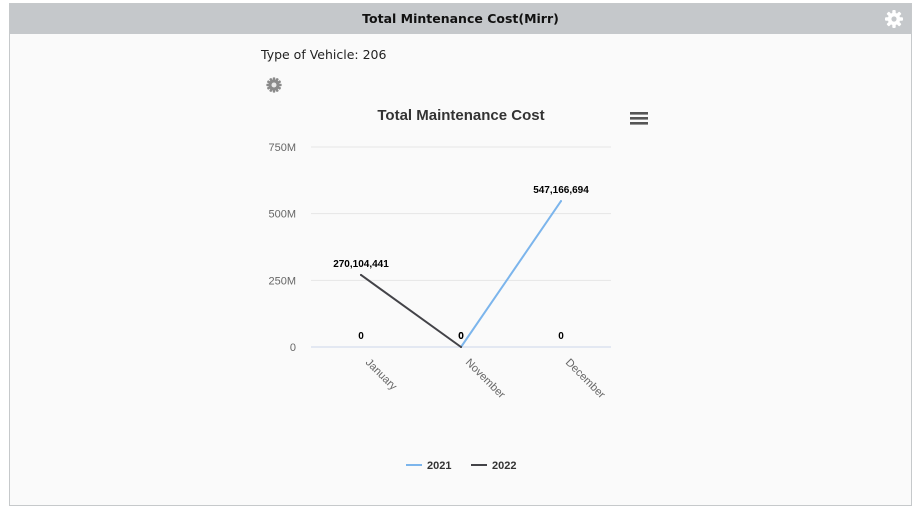  I want to click on panel-title: Total Mintenance Cost(Mirr), so click(460, 18).